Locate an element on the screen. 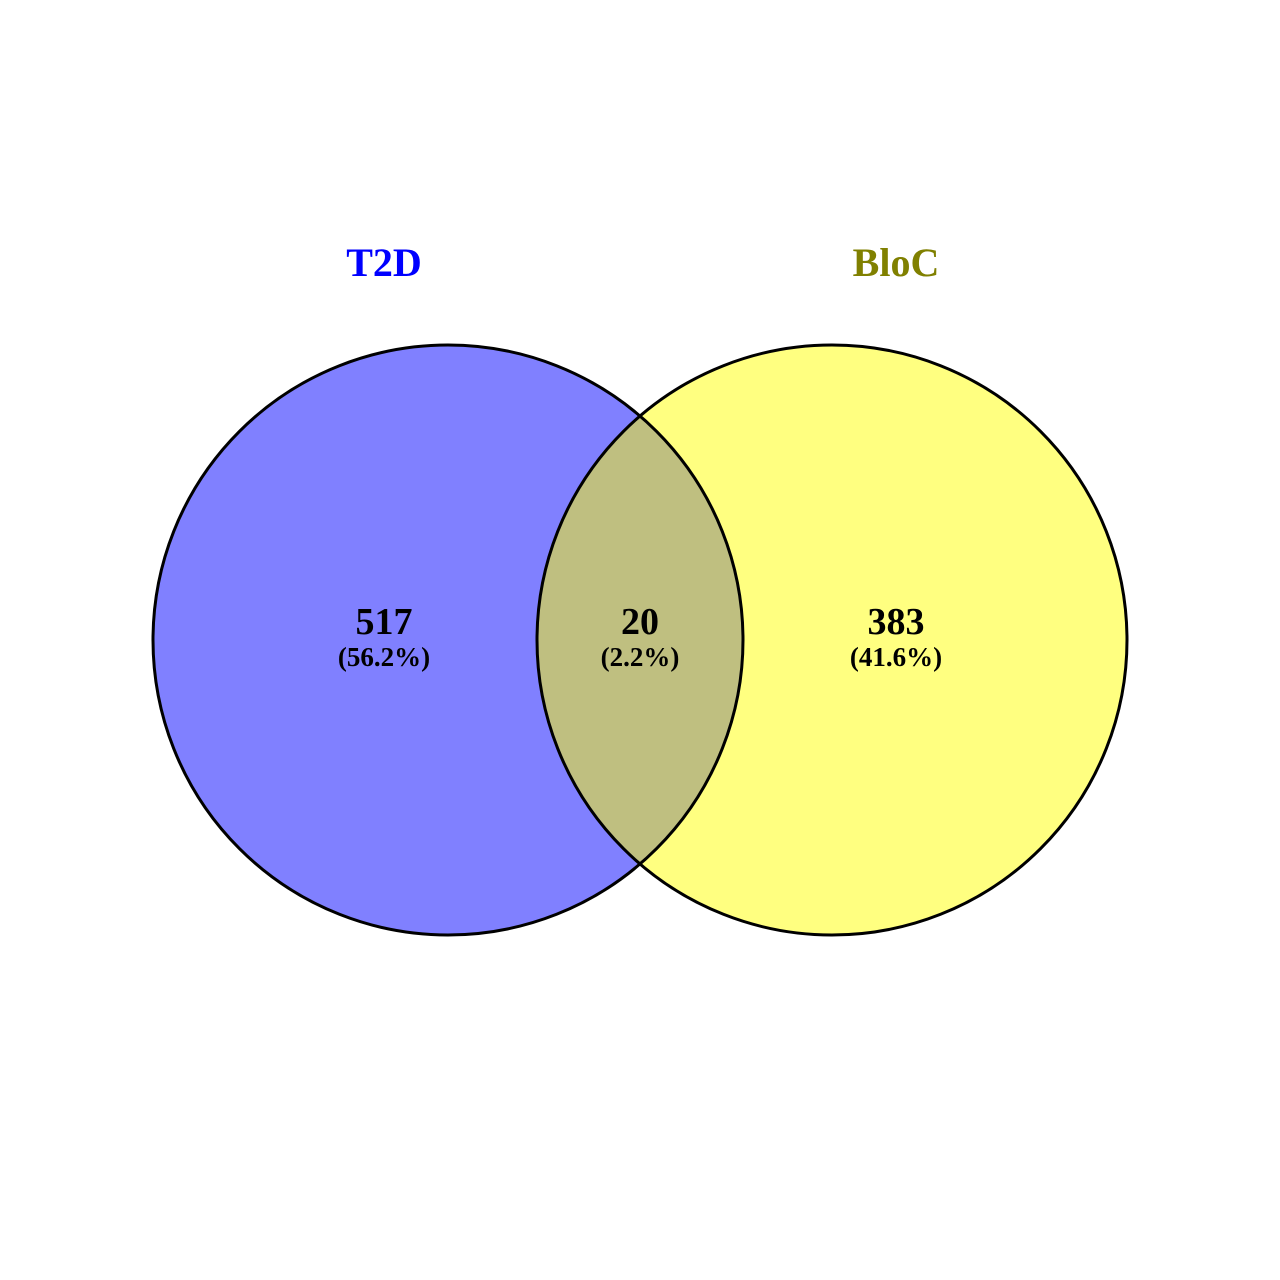 The width and height of the screenshot is (1280, 1280). set-label-t2d: T2D is located at coordinates (384, 262).